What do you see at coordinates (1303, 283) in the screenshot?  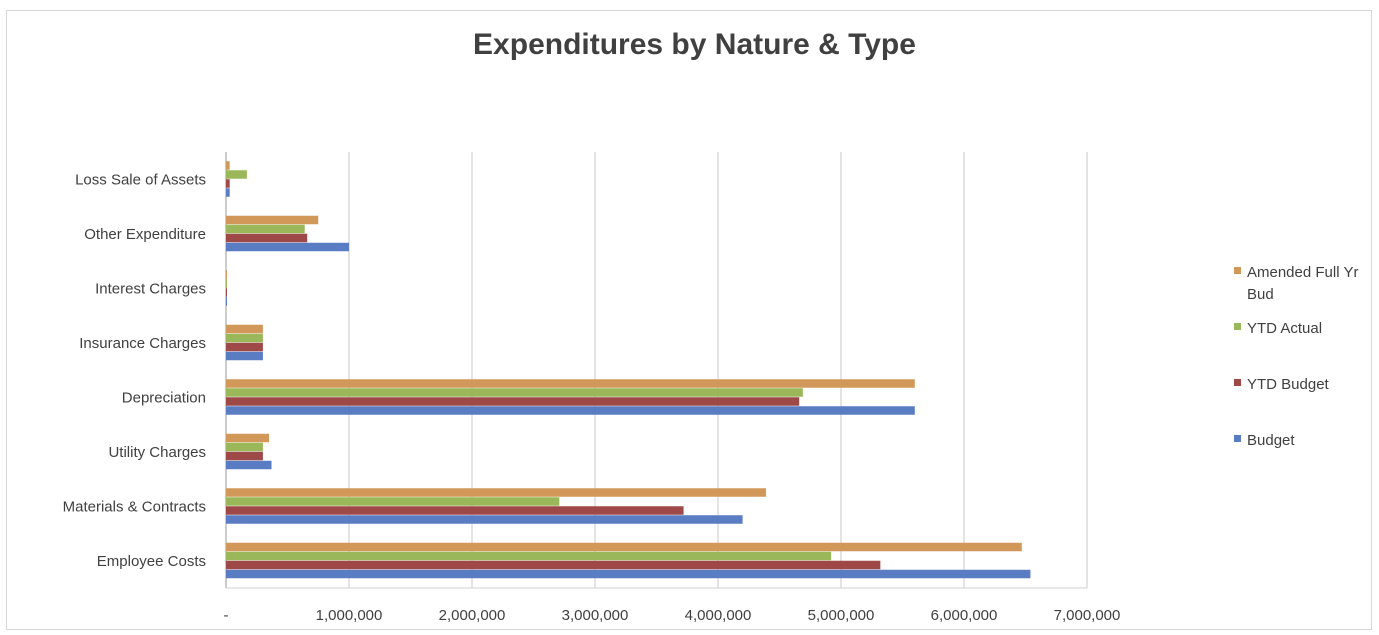 I see `legend-label: Amended Full Yr Bud` at bounding box center [1303, 283].